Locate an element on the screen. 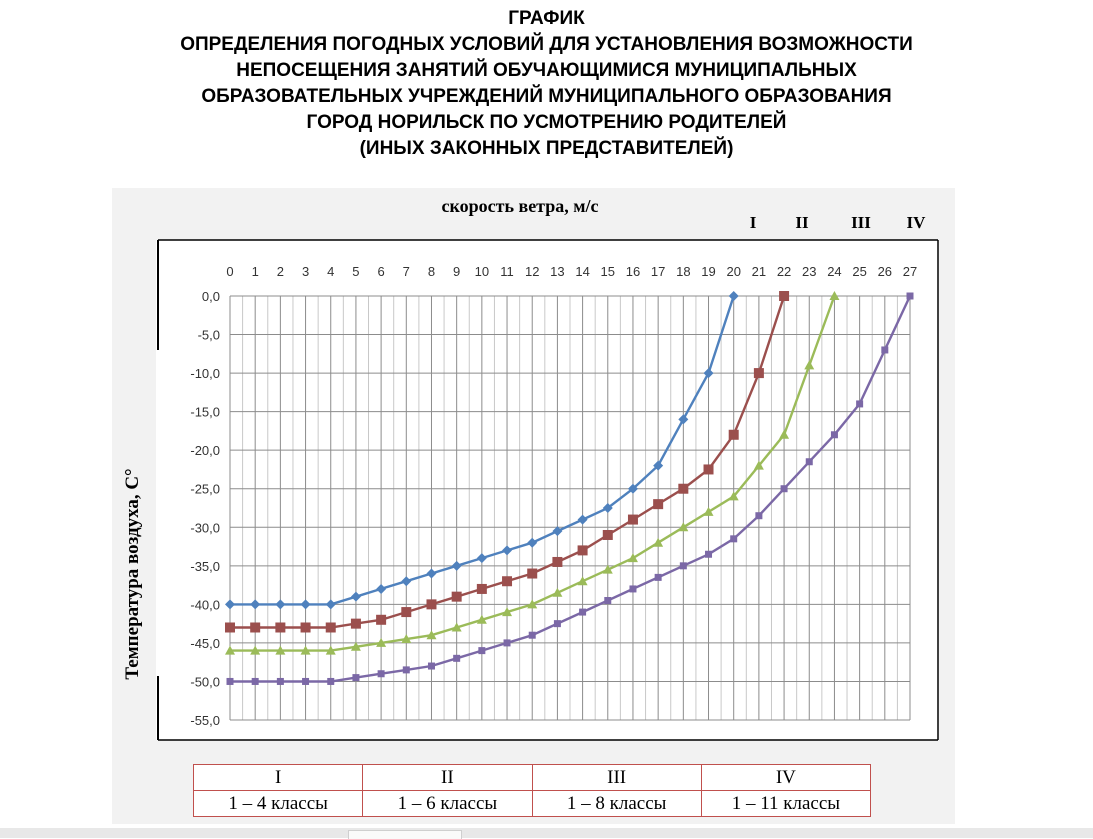  x-tick-label: 26 is located at coordinates (885, 271).